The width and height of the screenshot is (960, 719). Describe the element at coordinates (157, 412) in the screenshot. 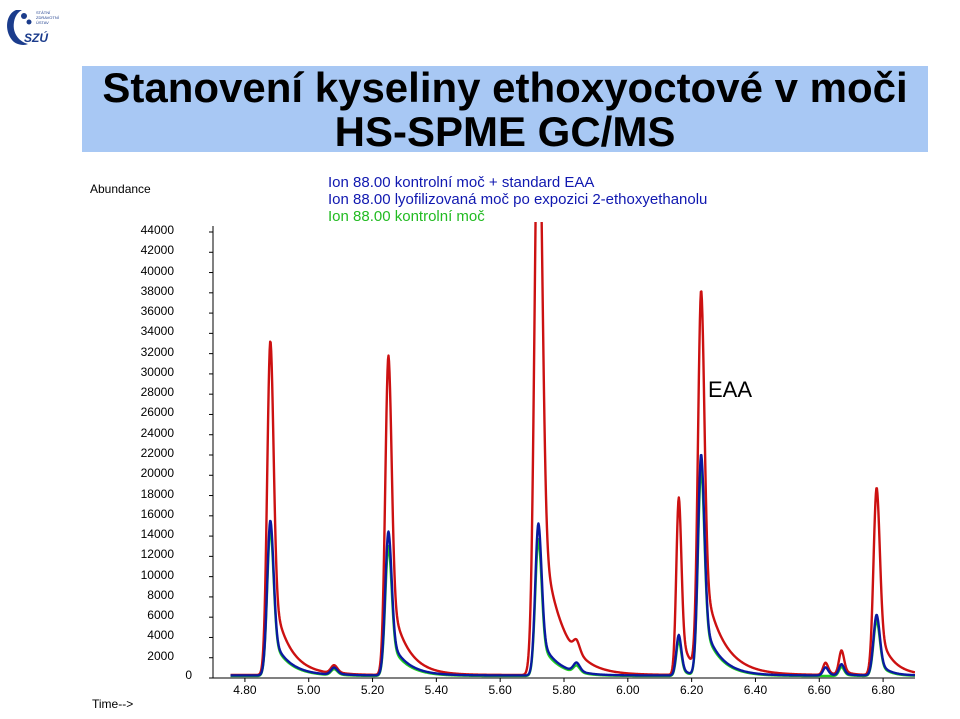

I see `y-tick-label: 26000` at that location.